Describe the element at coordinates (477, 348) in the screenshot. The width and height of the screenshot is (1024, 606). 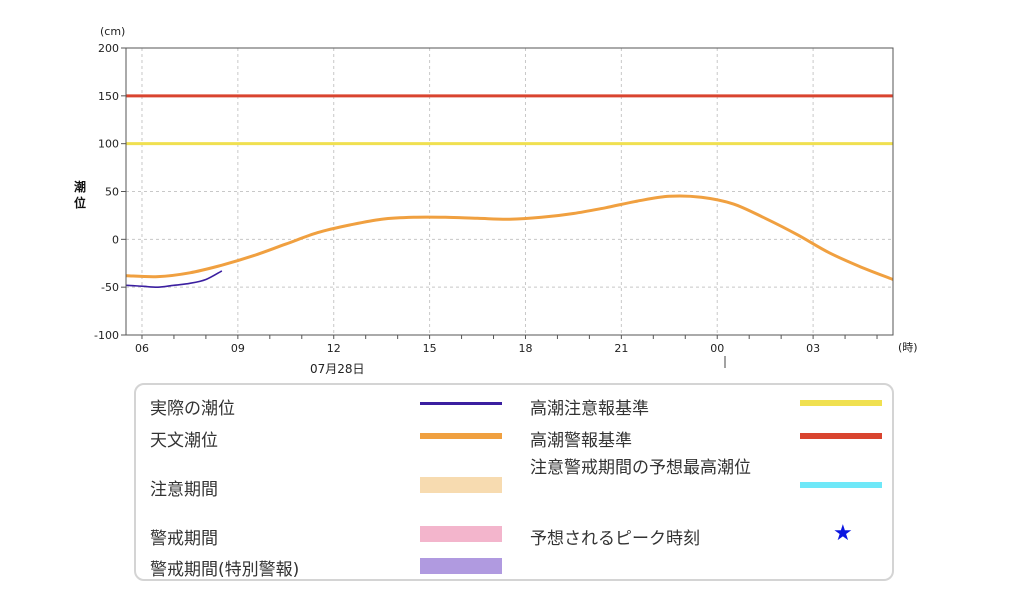
I see `x-tick-labels: 06 09 12 15 18 21 00 03` at that location.